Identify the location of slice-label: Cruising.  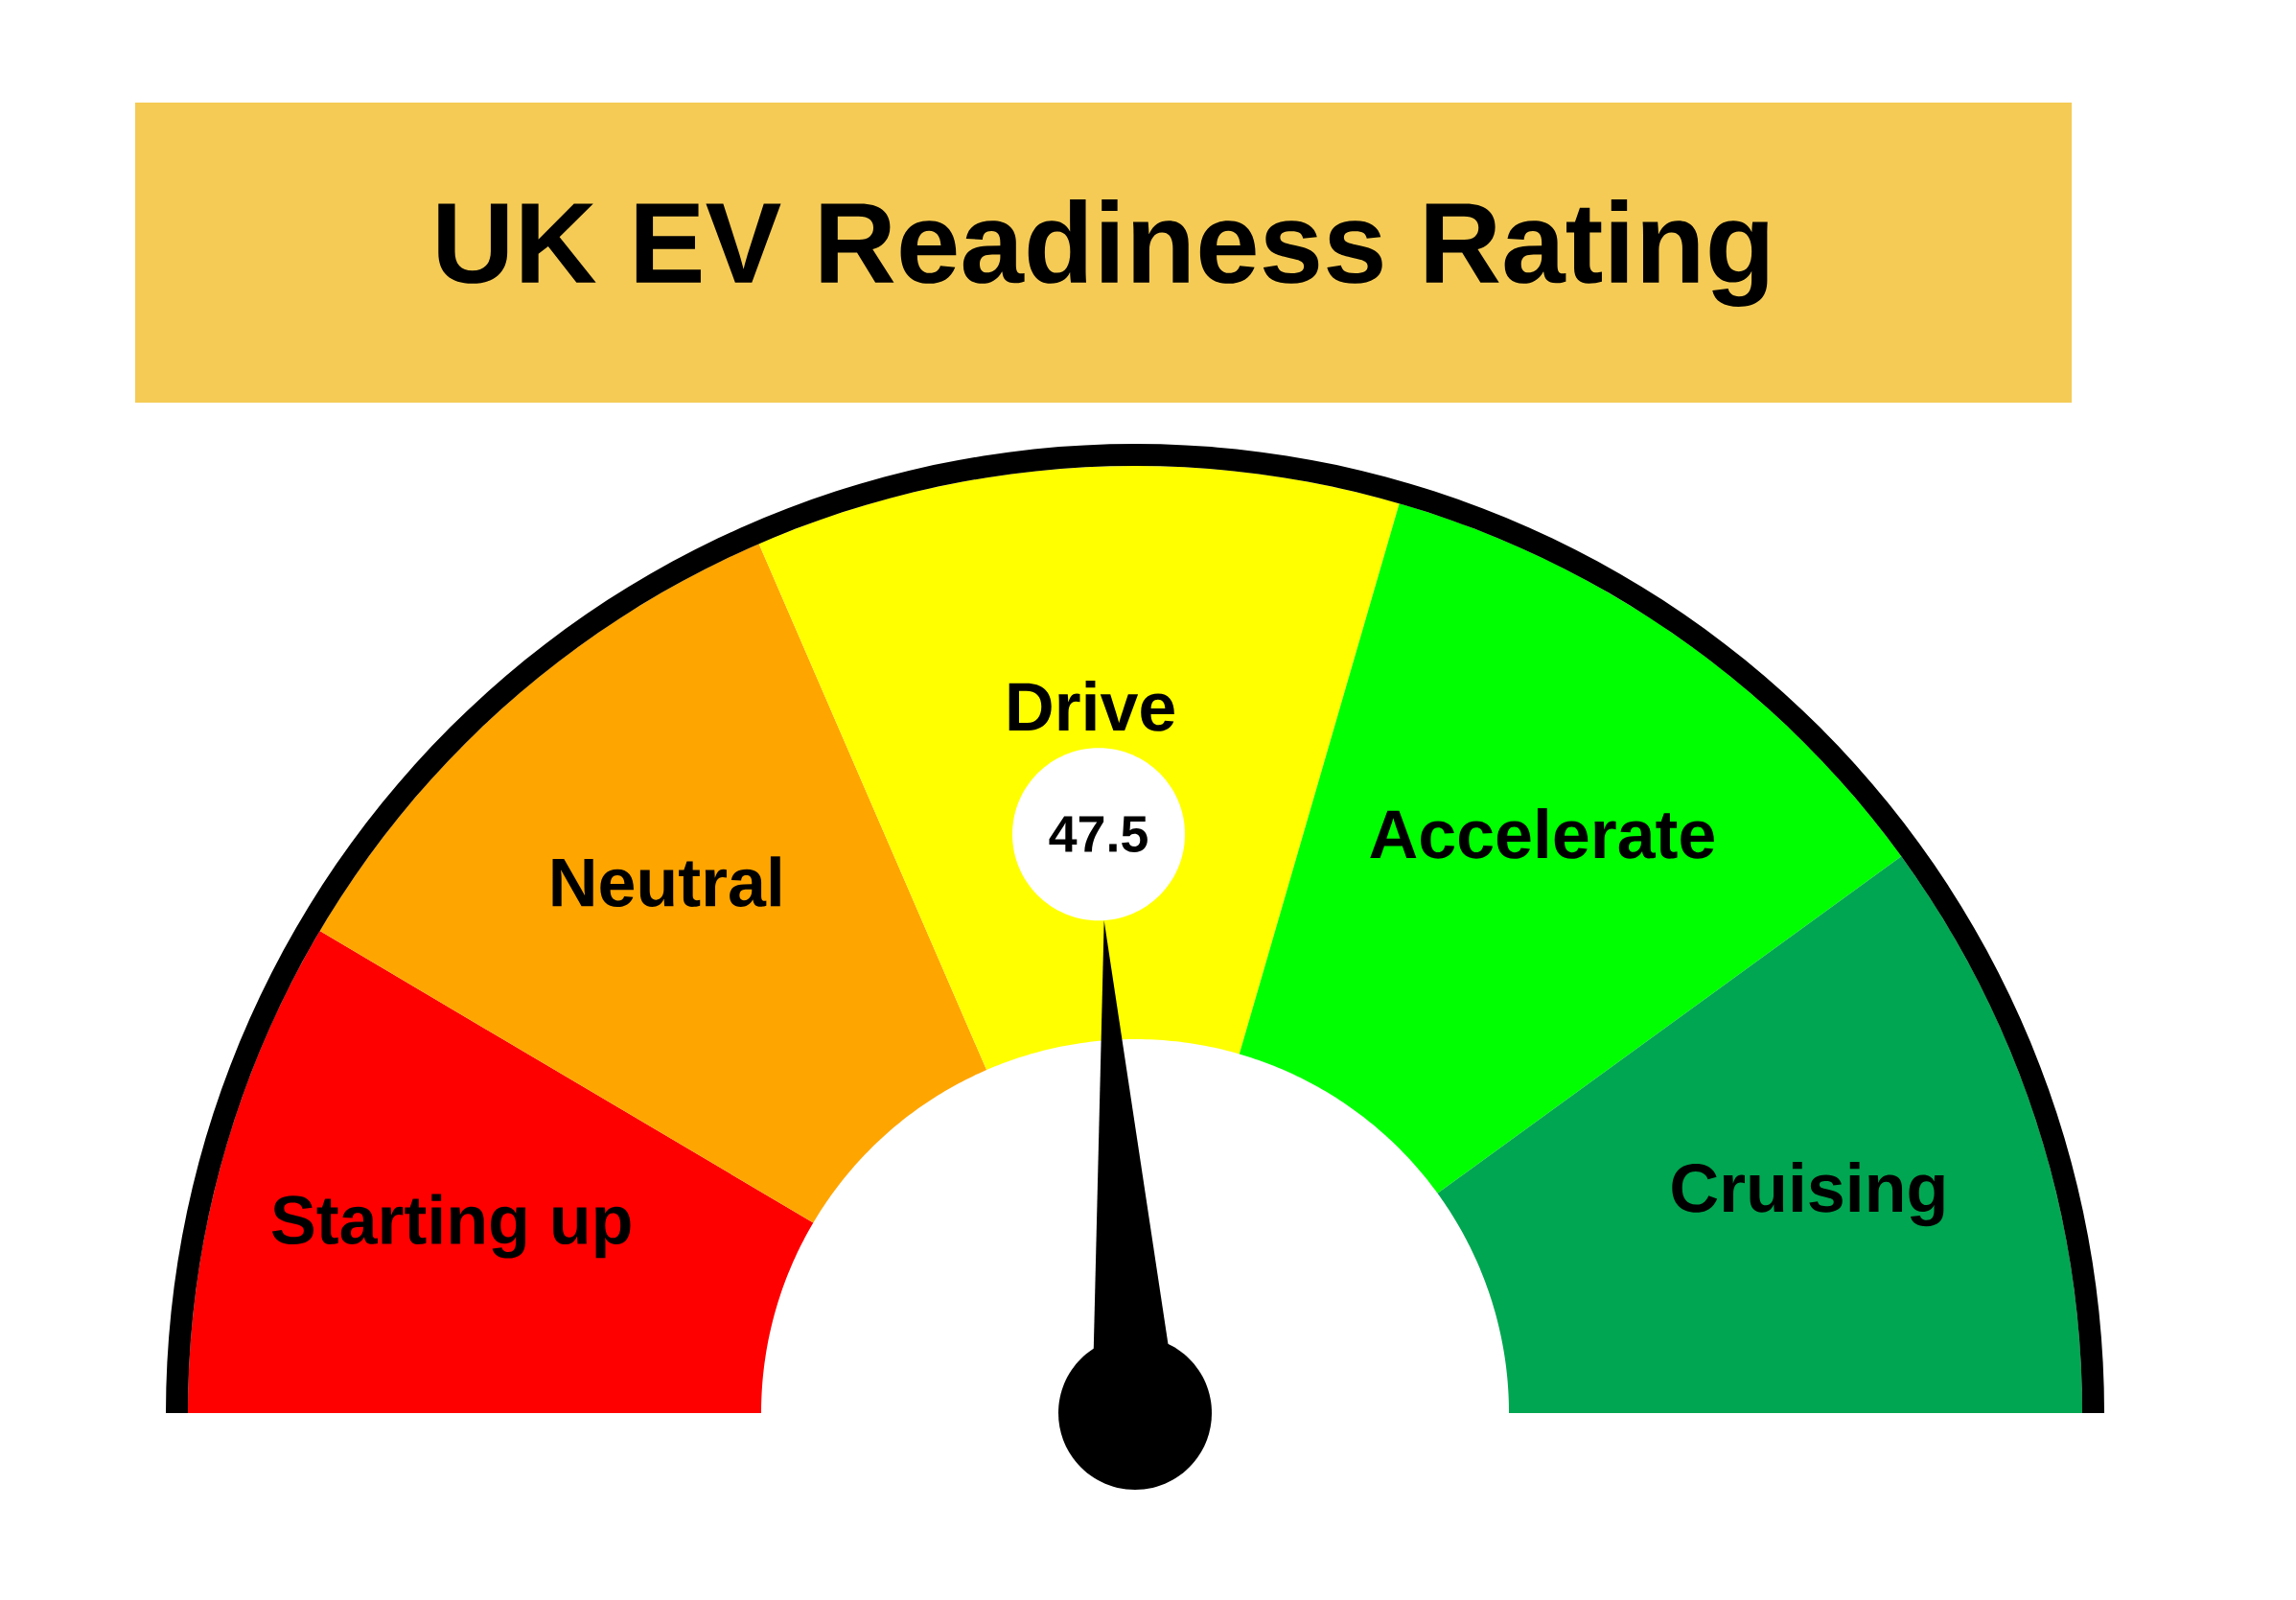
(1808, 1194).